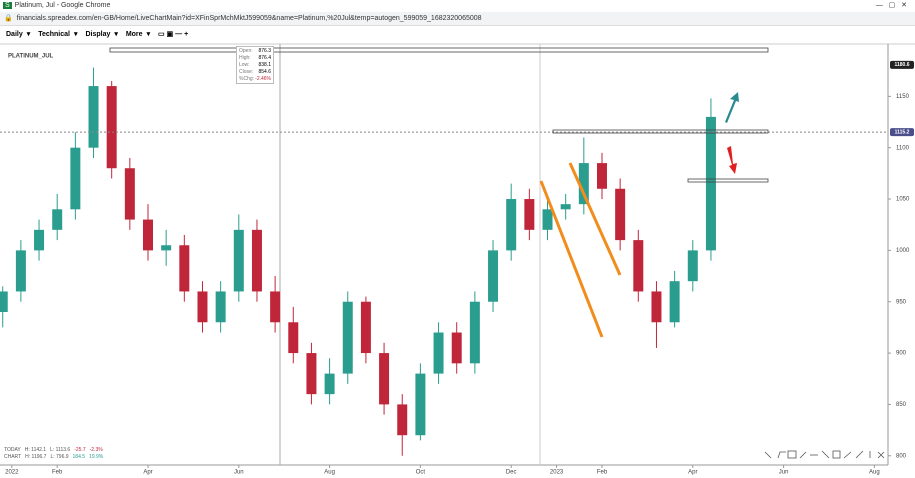 Image resolution: width=915 pixels, height=478 pixels. I want to click on ohlc-value: 838.1, so click(264, 65).